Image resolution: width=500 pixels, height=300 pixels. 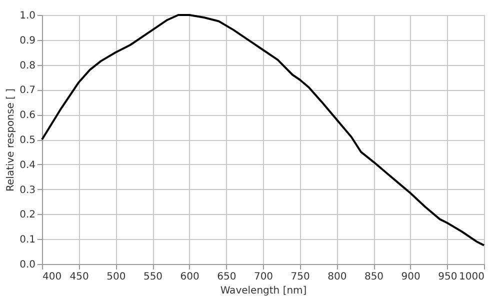 What do you see at coordinates (28, 265) in the screenshot?
I see `y-tick-label: 0.0` at bounding box center [28, 265].